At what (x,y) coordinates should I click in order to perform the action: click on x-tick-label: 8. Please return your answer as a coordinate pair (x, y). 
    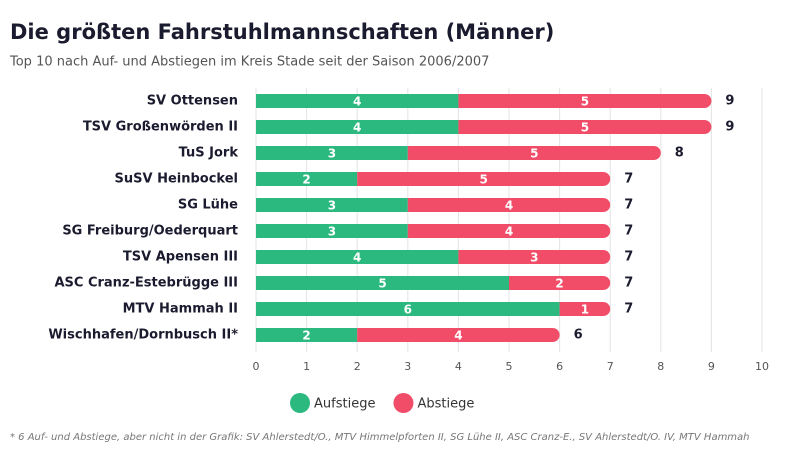
    Looking at the image, I should click on (660, 366).